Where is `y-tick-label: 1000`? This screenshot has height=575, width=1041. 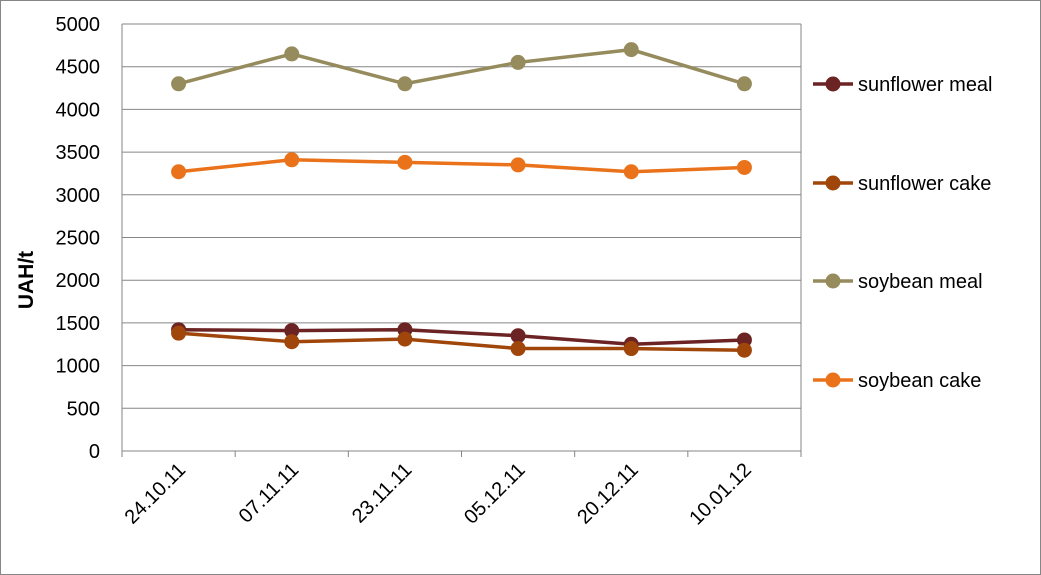
y-tick-label: 1000 is located at coordinates (78, 367).